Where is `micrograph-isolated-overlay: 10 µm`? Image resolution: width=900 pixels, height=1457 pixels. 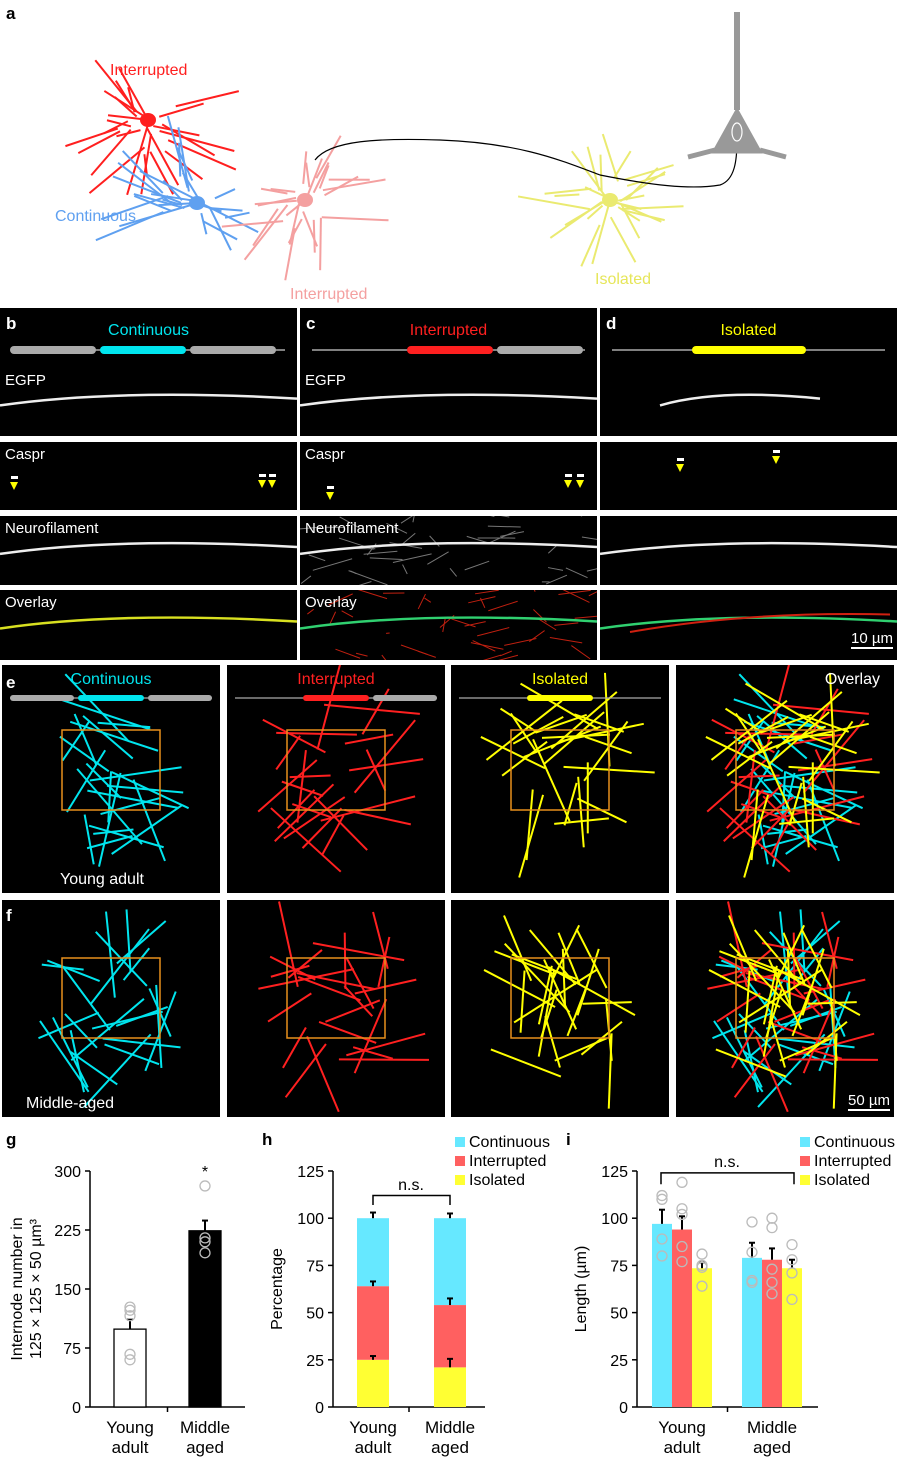 micrograph-isolated-overlay: 10 µm is located at coordinates (748, 625).